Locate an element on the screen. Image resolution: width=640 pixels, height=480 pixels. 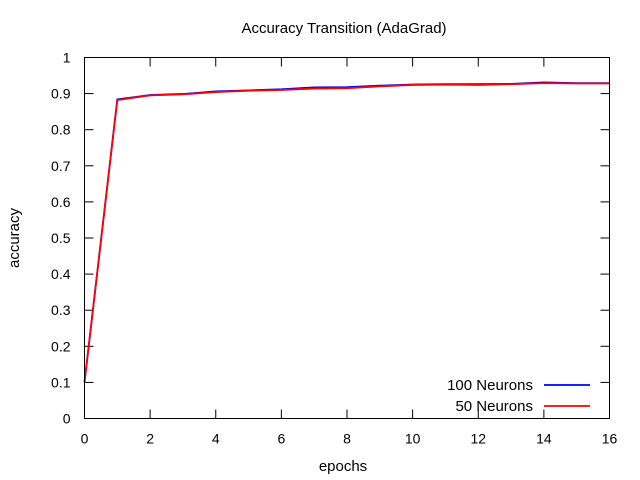
x-tick-label: 10 is located at coordinates (413, 439).